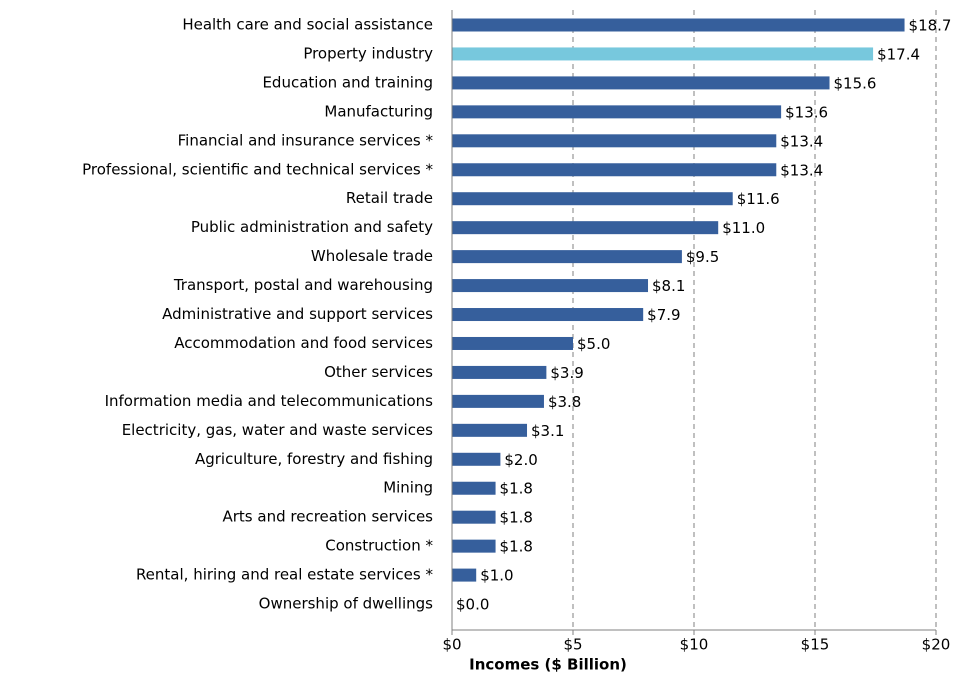  What do you see at coordinates (372, 256) in the screenshot?
I see `y-tick-label: Wholesale trade` at bounding box center [372, 256].